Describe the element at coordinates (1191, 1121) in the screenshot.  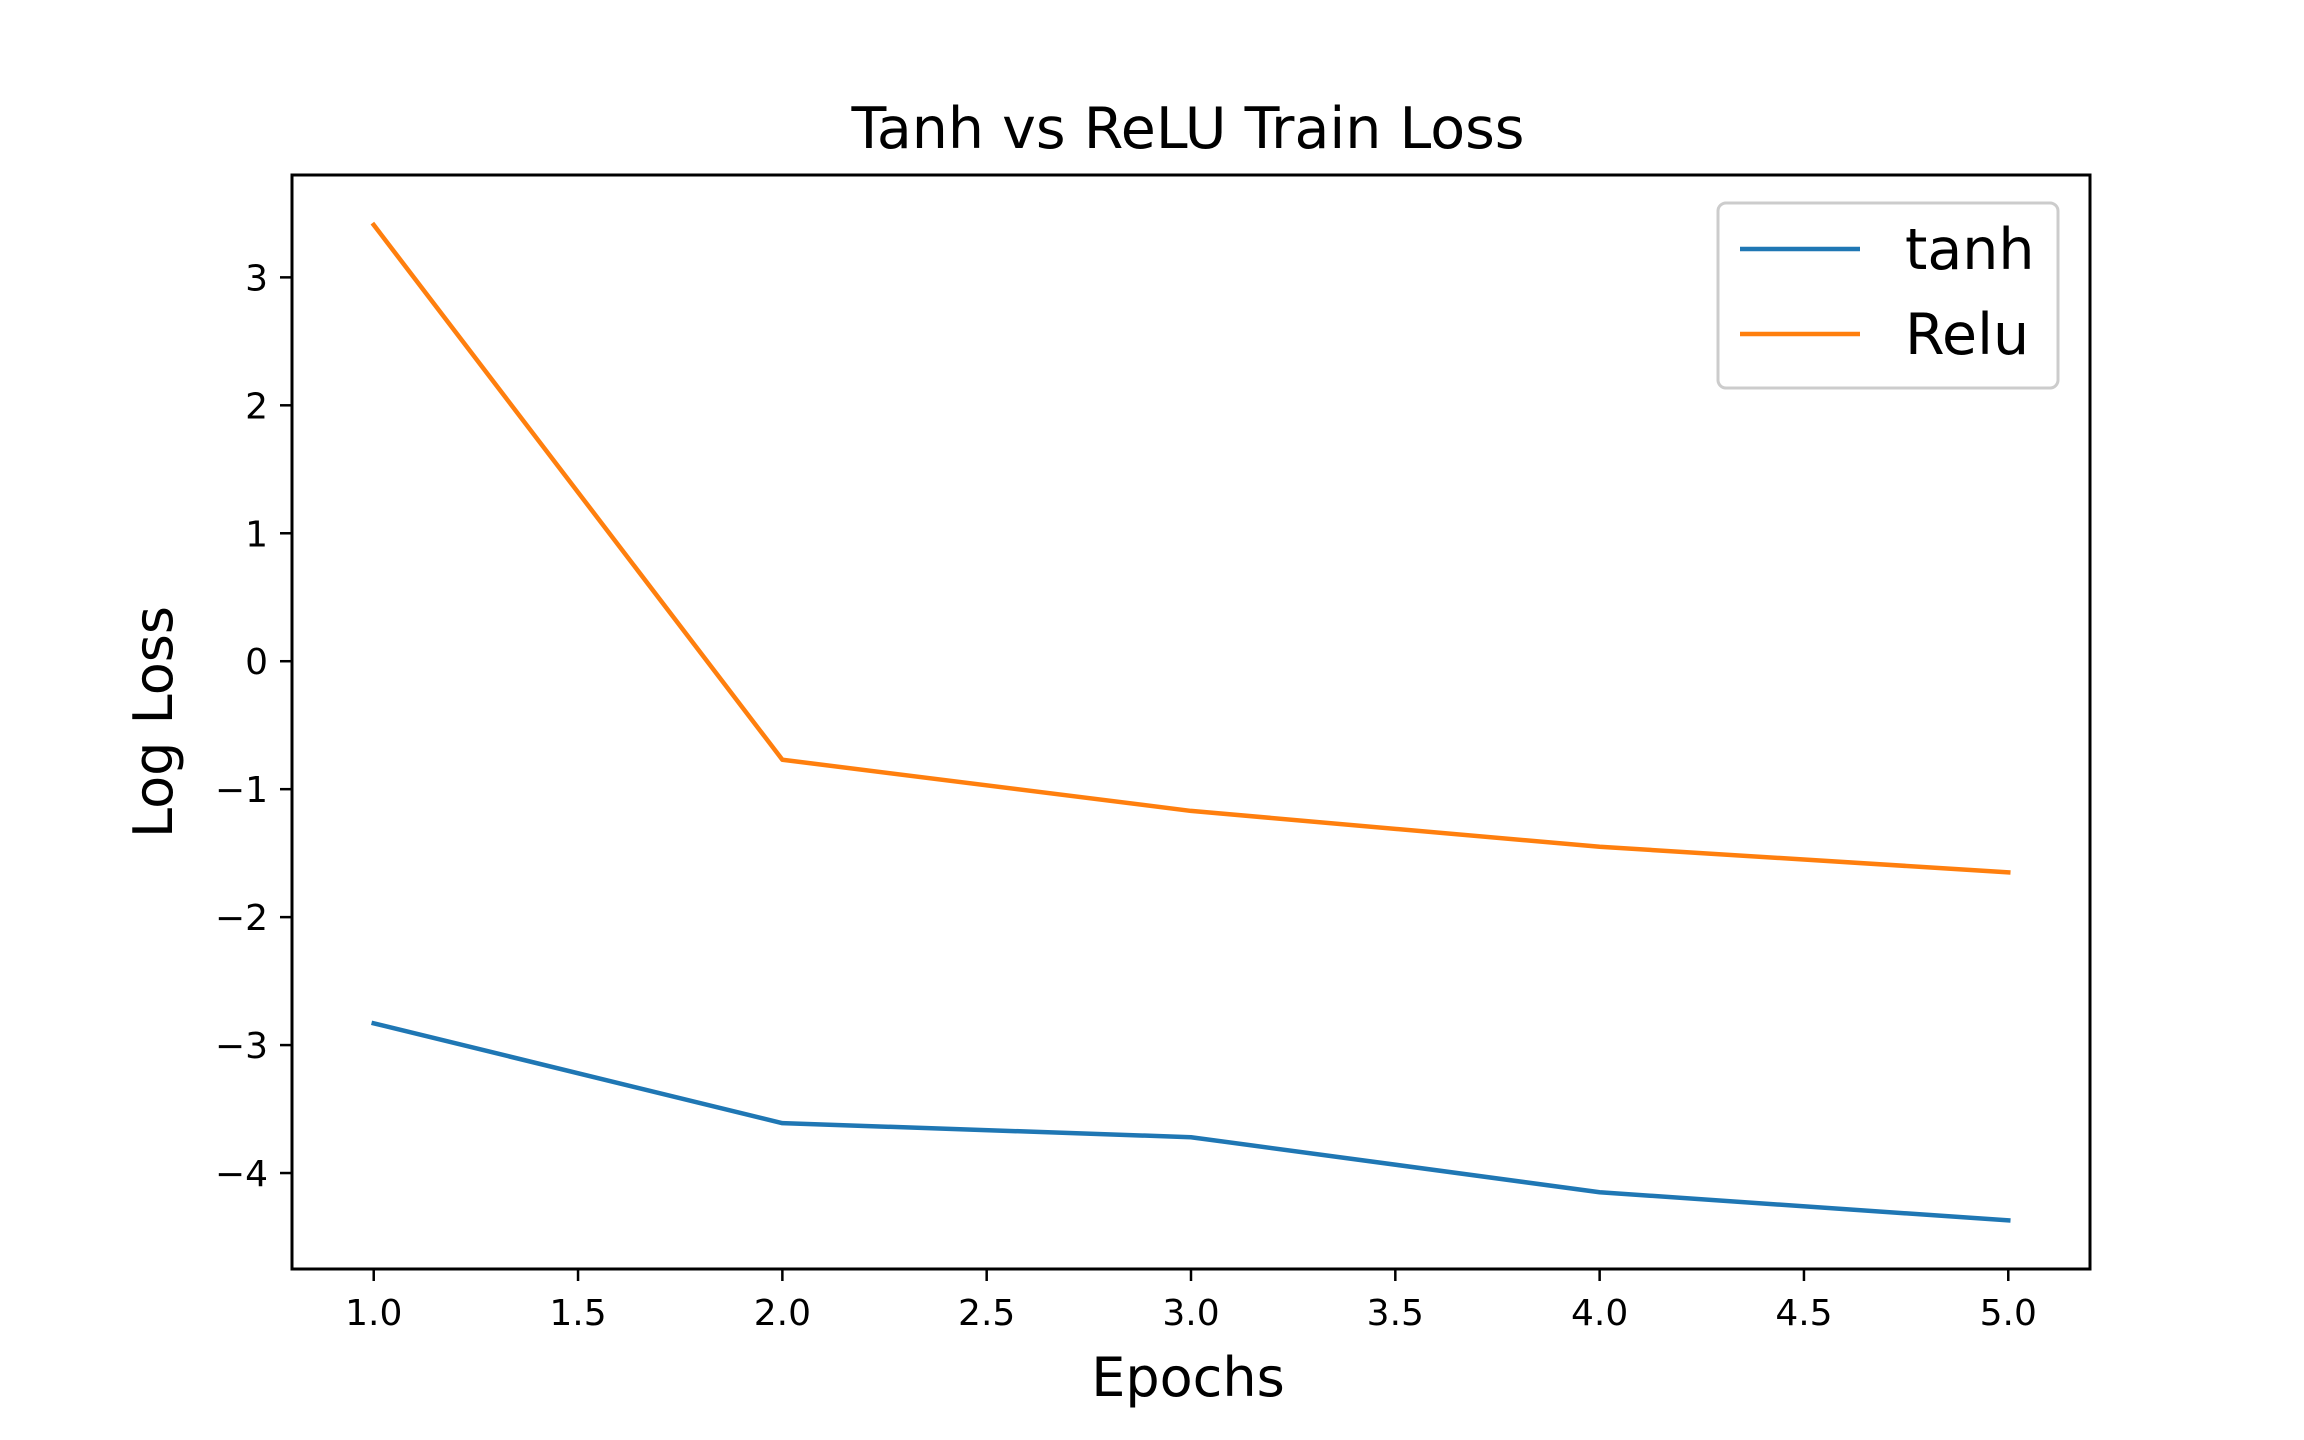
I see `series-line-tanh` at that location.